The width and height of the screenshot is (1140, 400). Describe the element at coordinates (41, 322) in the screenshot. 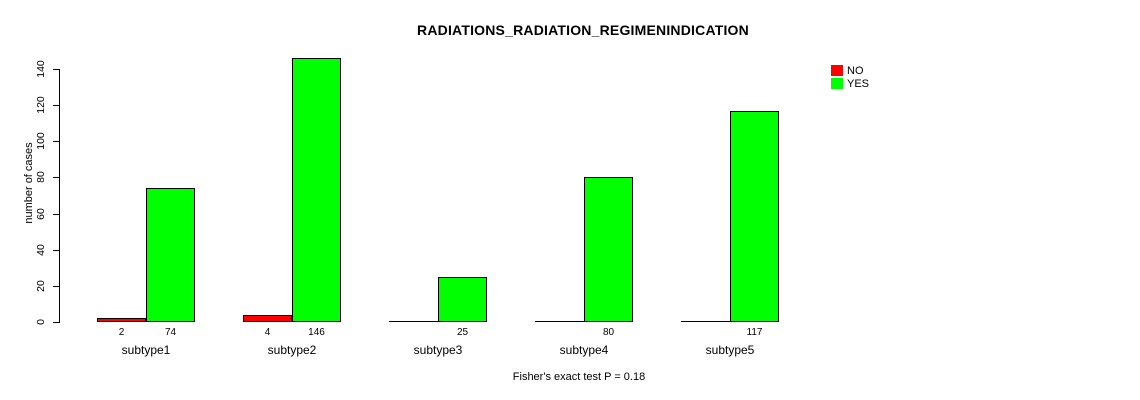

I see `y-tick-label-0: 0` at that location.